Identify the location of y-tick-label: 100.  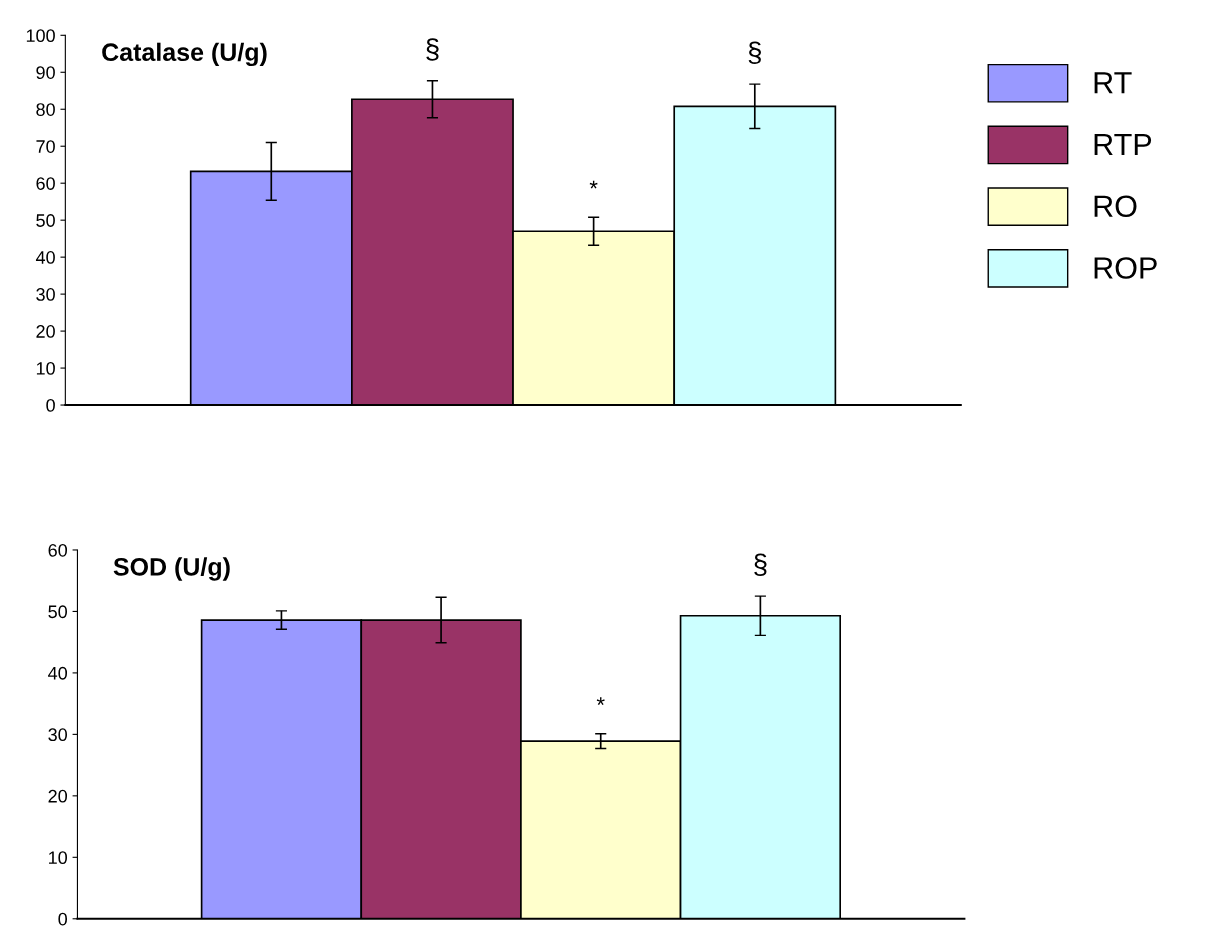
(40, 36).